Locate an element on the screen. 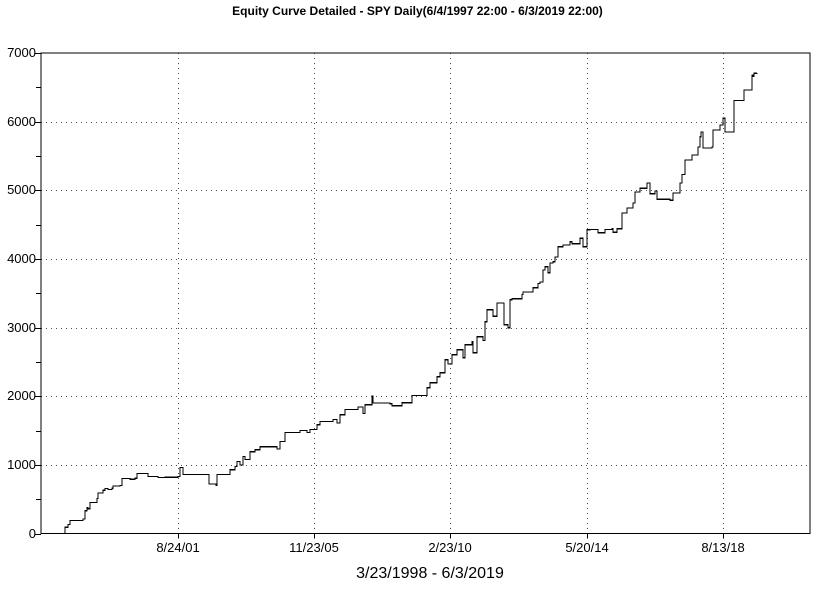 The width and height of the screenshot is (835, 601). y-tick-label-3000: 3000 is located at coordinates (21, 327).